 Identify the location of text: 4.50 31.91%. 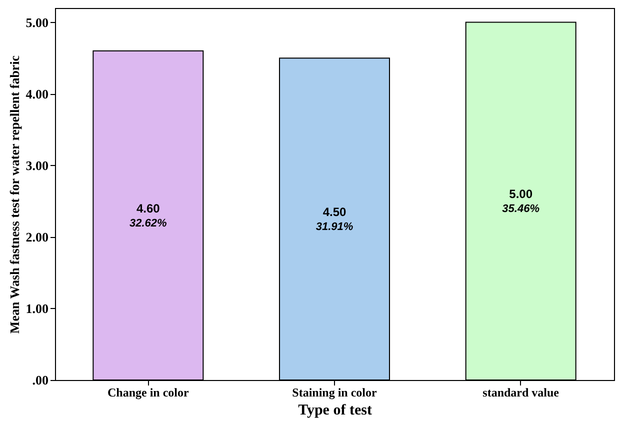
(335, 219).